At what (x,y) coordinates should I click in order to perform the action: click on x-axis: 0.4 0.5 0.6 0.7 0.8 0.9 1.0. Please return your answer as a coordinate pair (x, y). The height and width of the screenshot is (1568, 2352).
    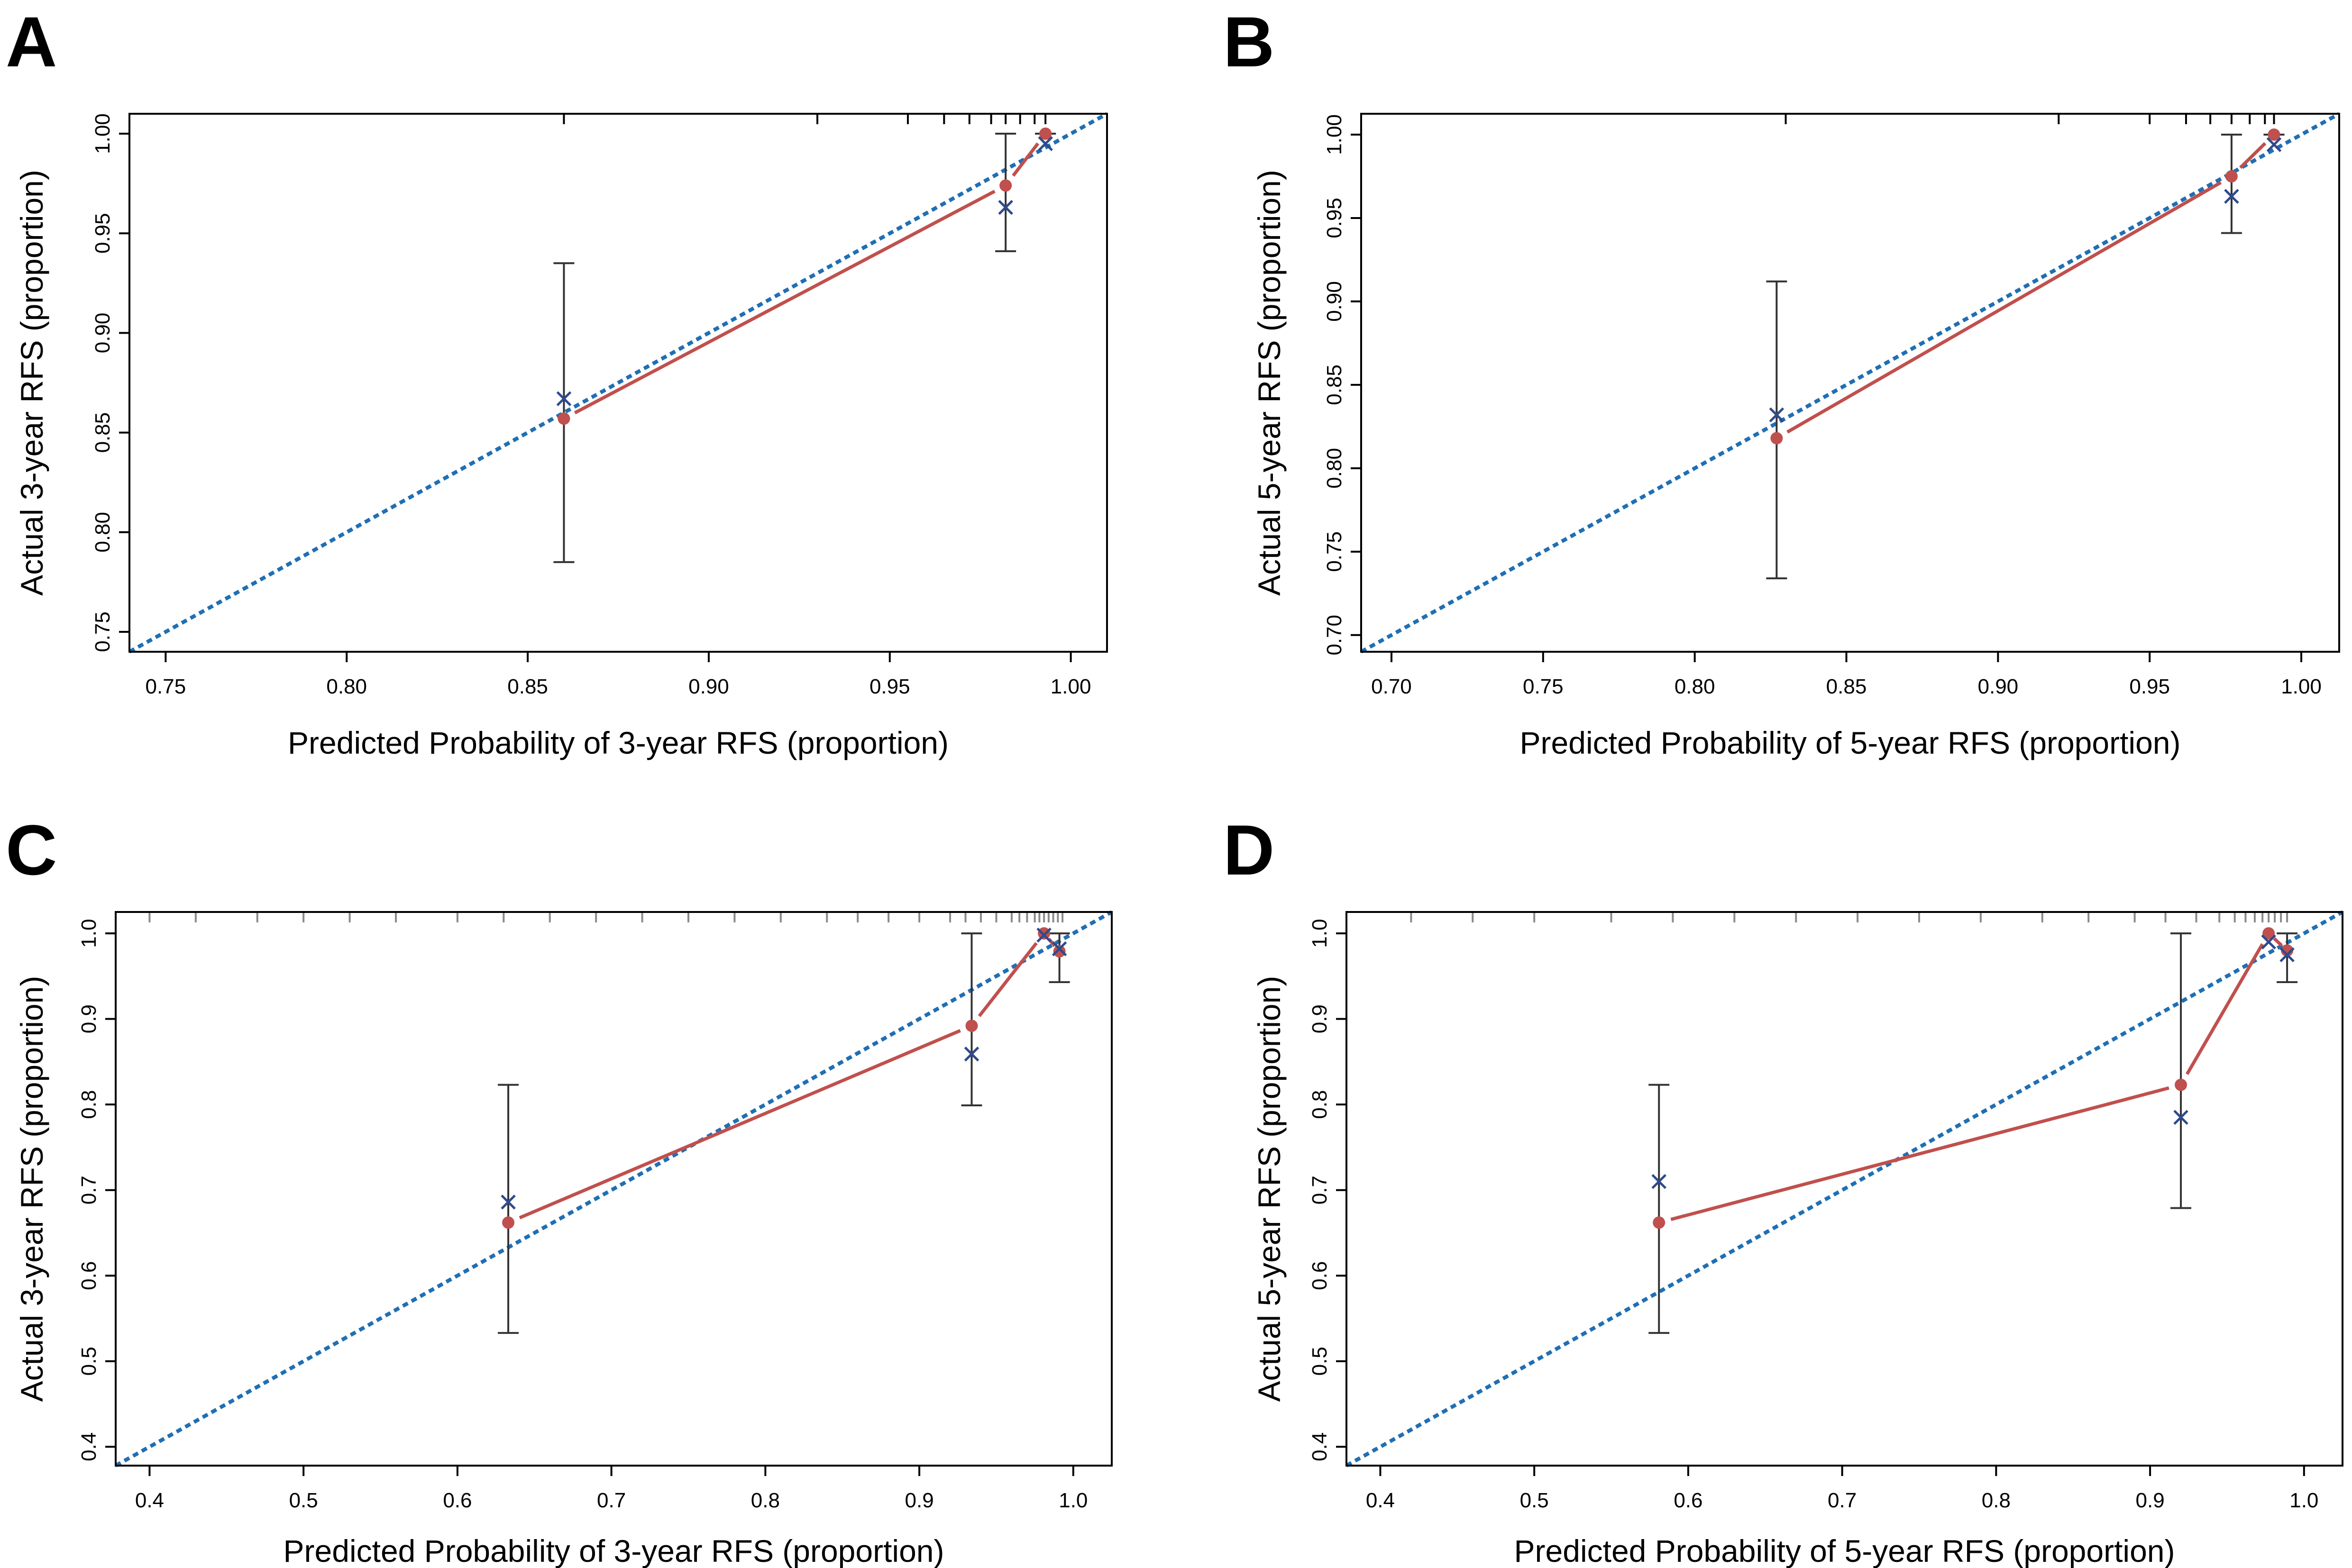
    Looking at the image, I should click on (1842, 1489).